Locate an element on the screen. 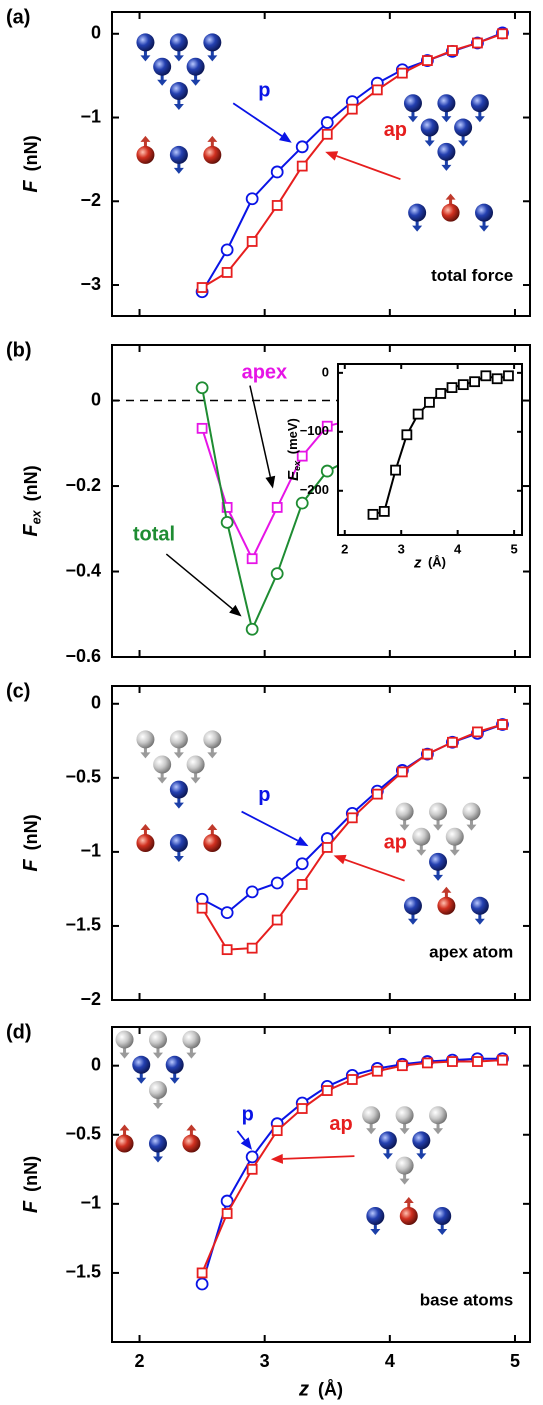 This screenshot has height=1405, width=543. axis-symbol: F is located at coordinates (31, 186).